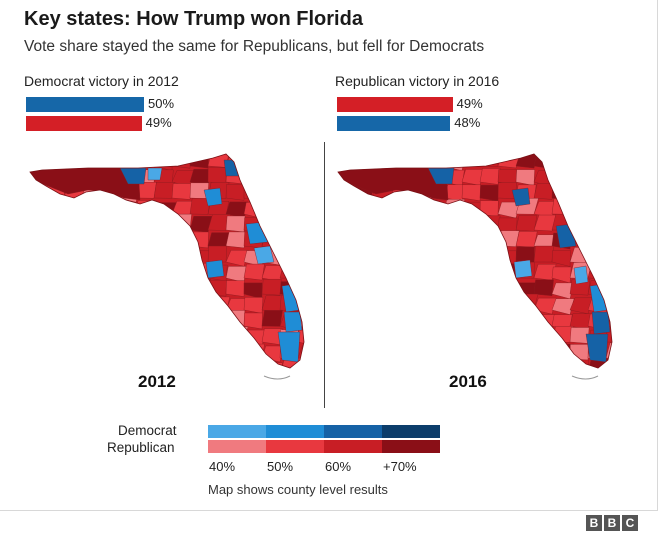 This screenshot has width=659, height=536. I want to click on map-year-2012: 2012, so click(157, 381).